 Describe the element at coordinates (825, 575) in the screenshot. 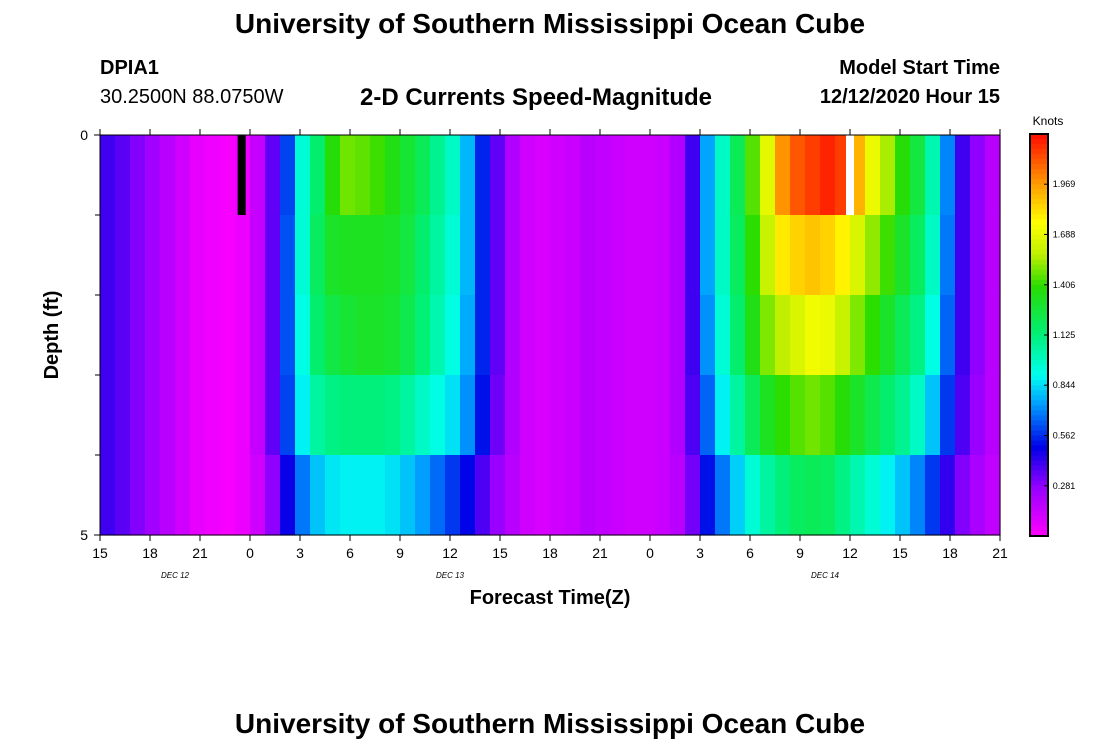

I see `day-label: DEC 14` at that location.